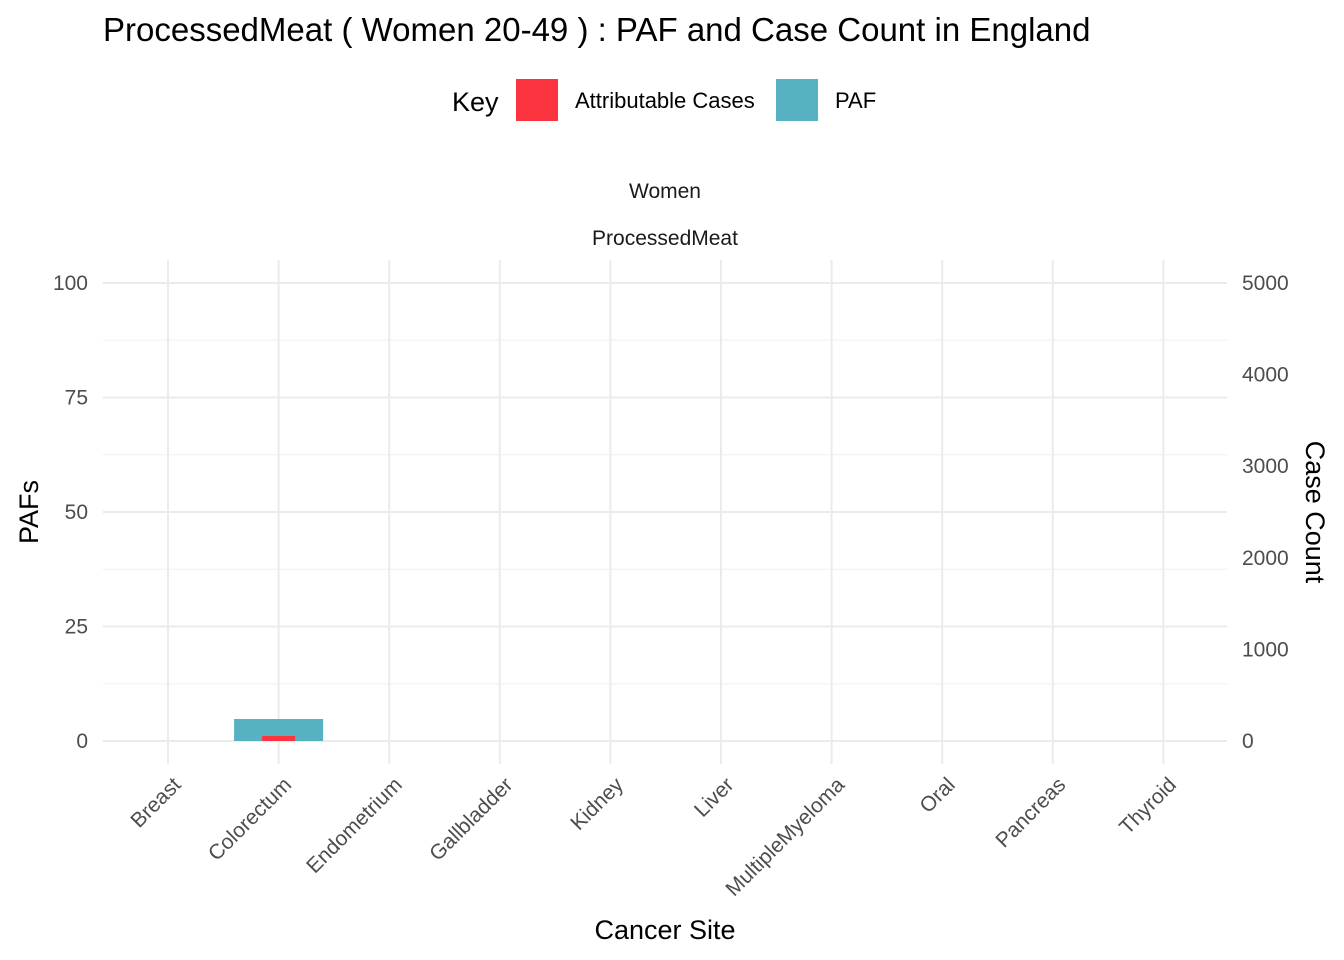  I want to click on legend-label-attributable-cases: Attributable Cases, so click(665, 100).